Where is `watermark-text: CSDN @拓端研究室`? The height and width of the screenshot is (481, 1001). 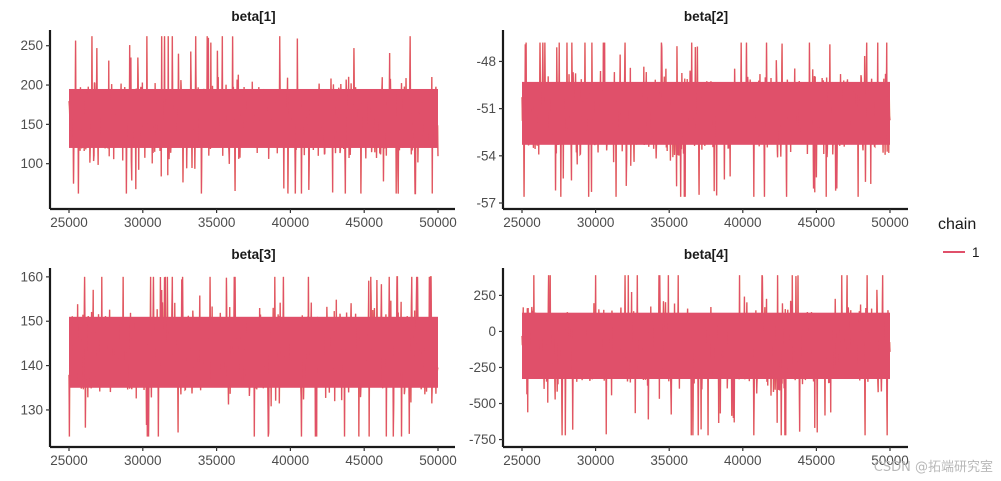 watermark-text: CSDN @拓端研究室 is located at coordinates (933, 467).